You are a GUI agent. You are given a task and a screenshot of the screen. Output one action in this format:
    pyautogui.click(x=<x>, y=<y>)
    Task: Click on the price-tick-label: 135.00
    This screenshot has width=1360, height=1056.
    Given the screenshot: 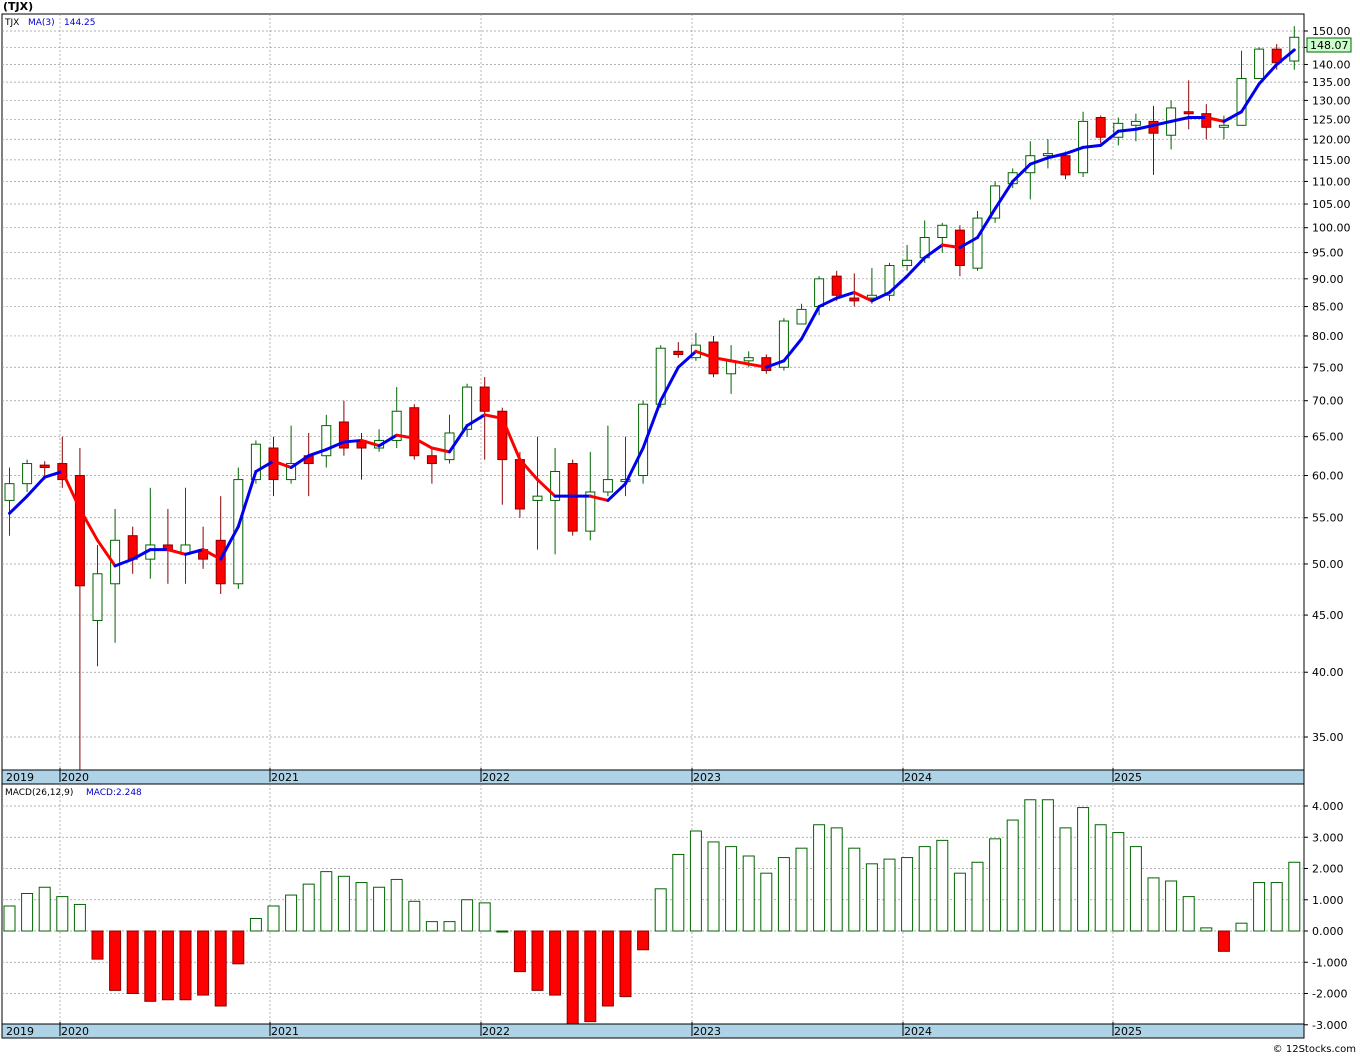 What is the action you would take?
    pyautogui.click(x=1331, y=82)
    